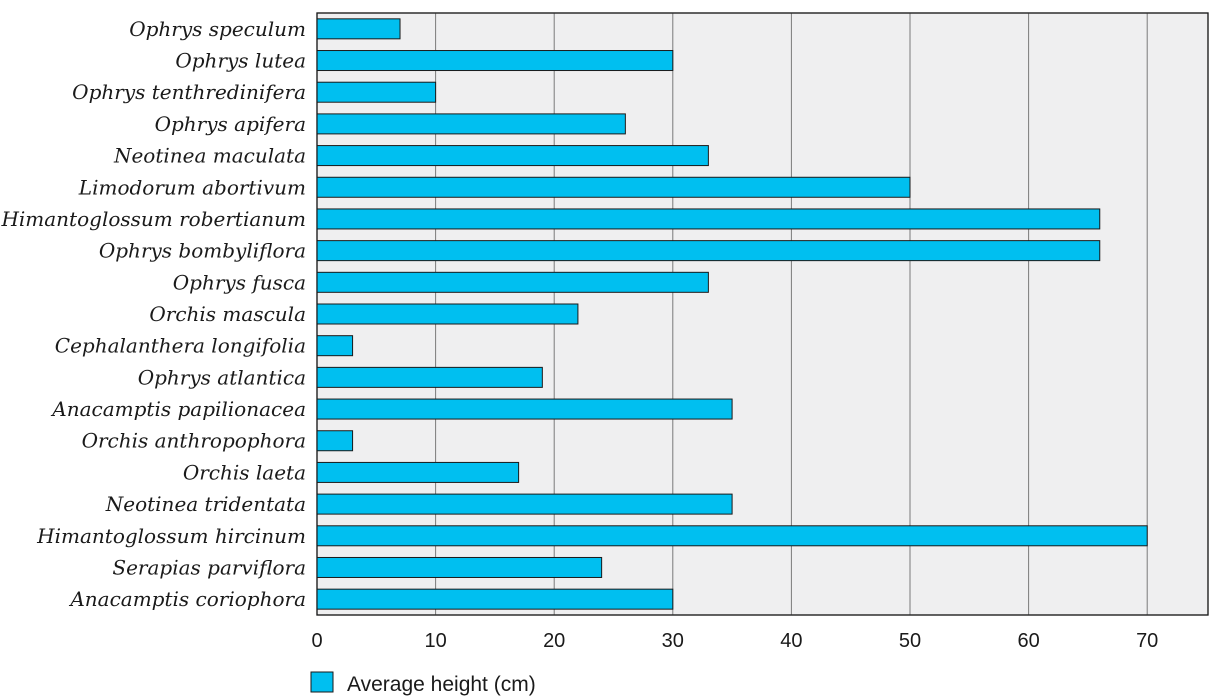 The image size is (1210, 697). Describe the element at coordinates (1147, 641) in the screenshot. I see `x-tick-label: 70` at that location.